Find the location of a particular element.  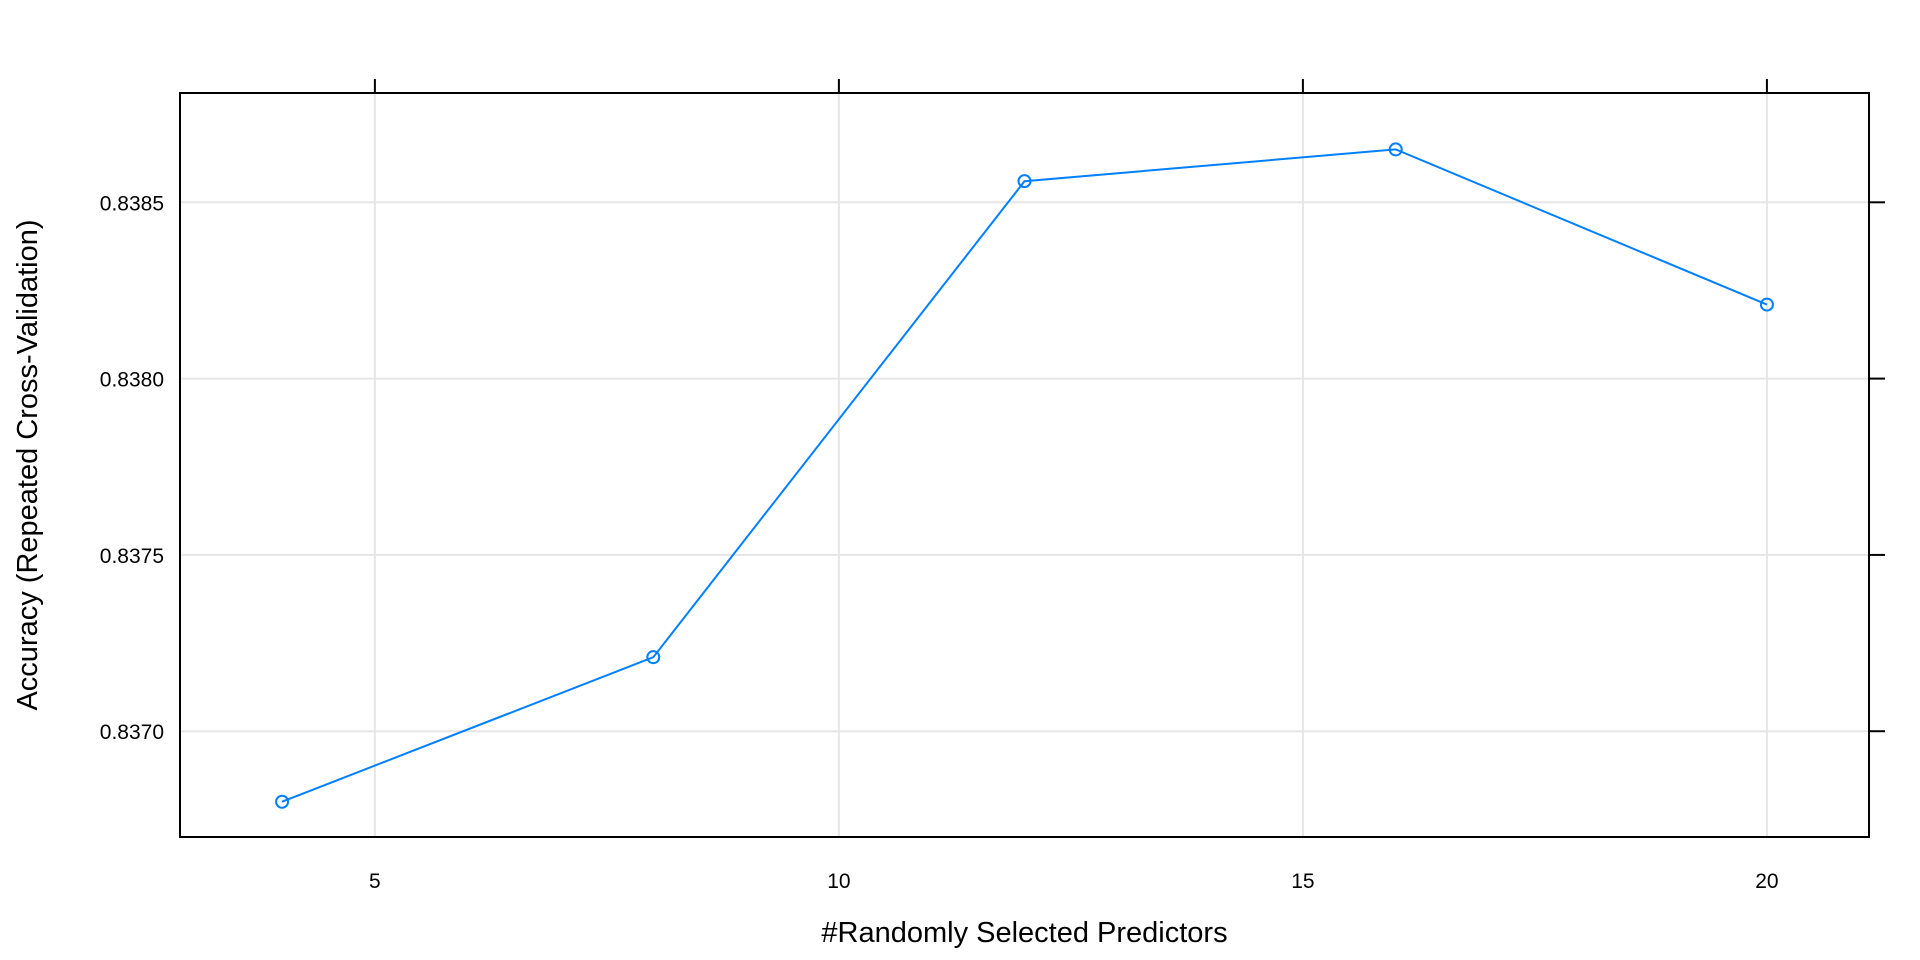

x-tick-label: 10 is located at coordinates (838, 881).